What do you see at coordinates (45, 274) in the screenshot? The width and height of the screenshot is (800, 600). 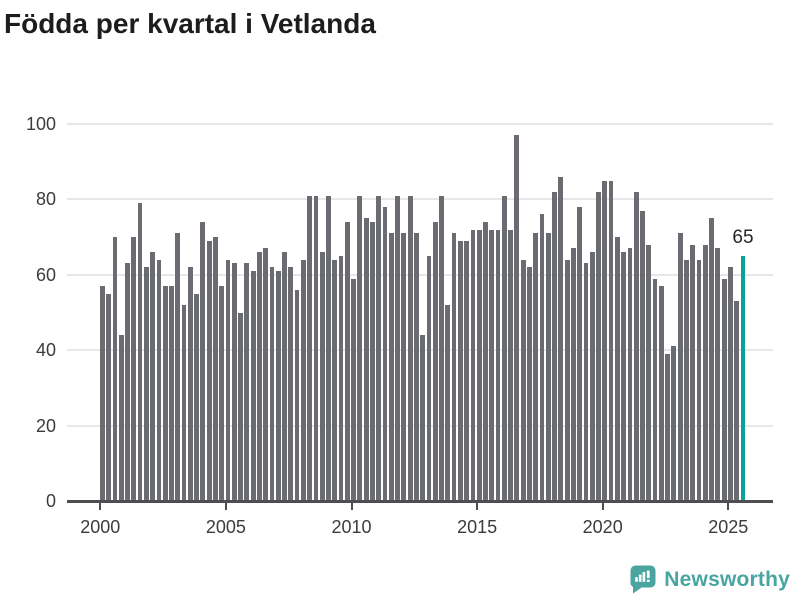 I see `y-axis-tick-label: 60` at bounding box center [45, 274].